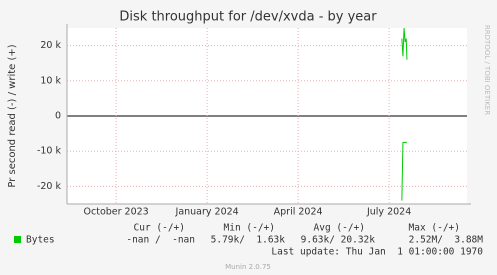 This screenshot has height=275, width=497. Describe the element at coordinates (248, 17) in the screenshot. I see `chart-title: Disk throughput for /dev/xvda - by year` at that location.